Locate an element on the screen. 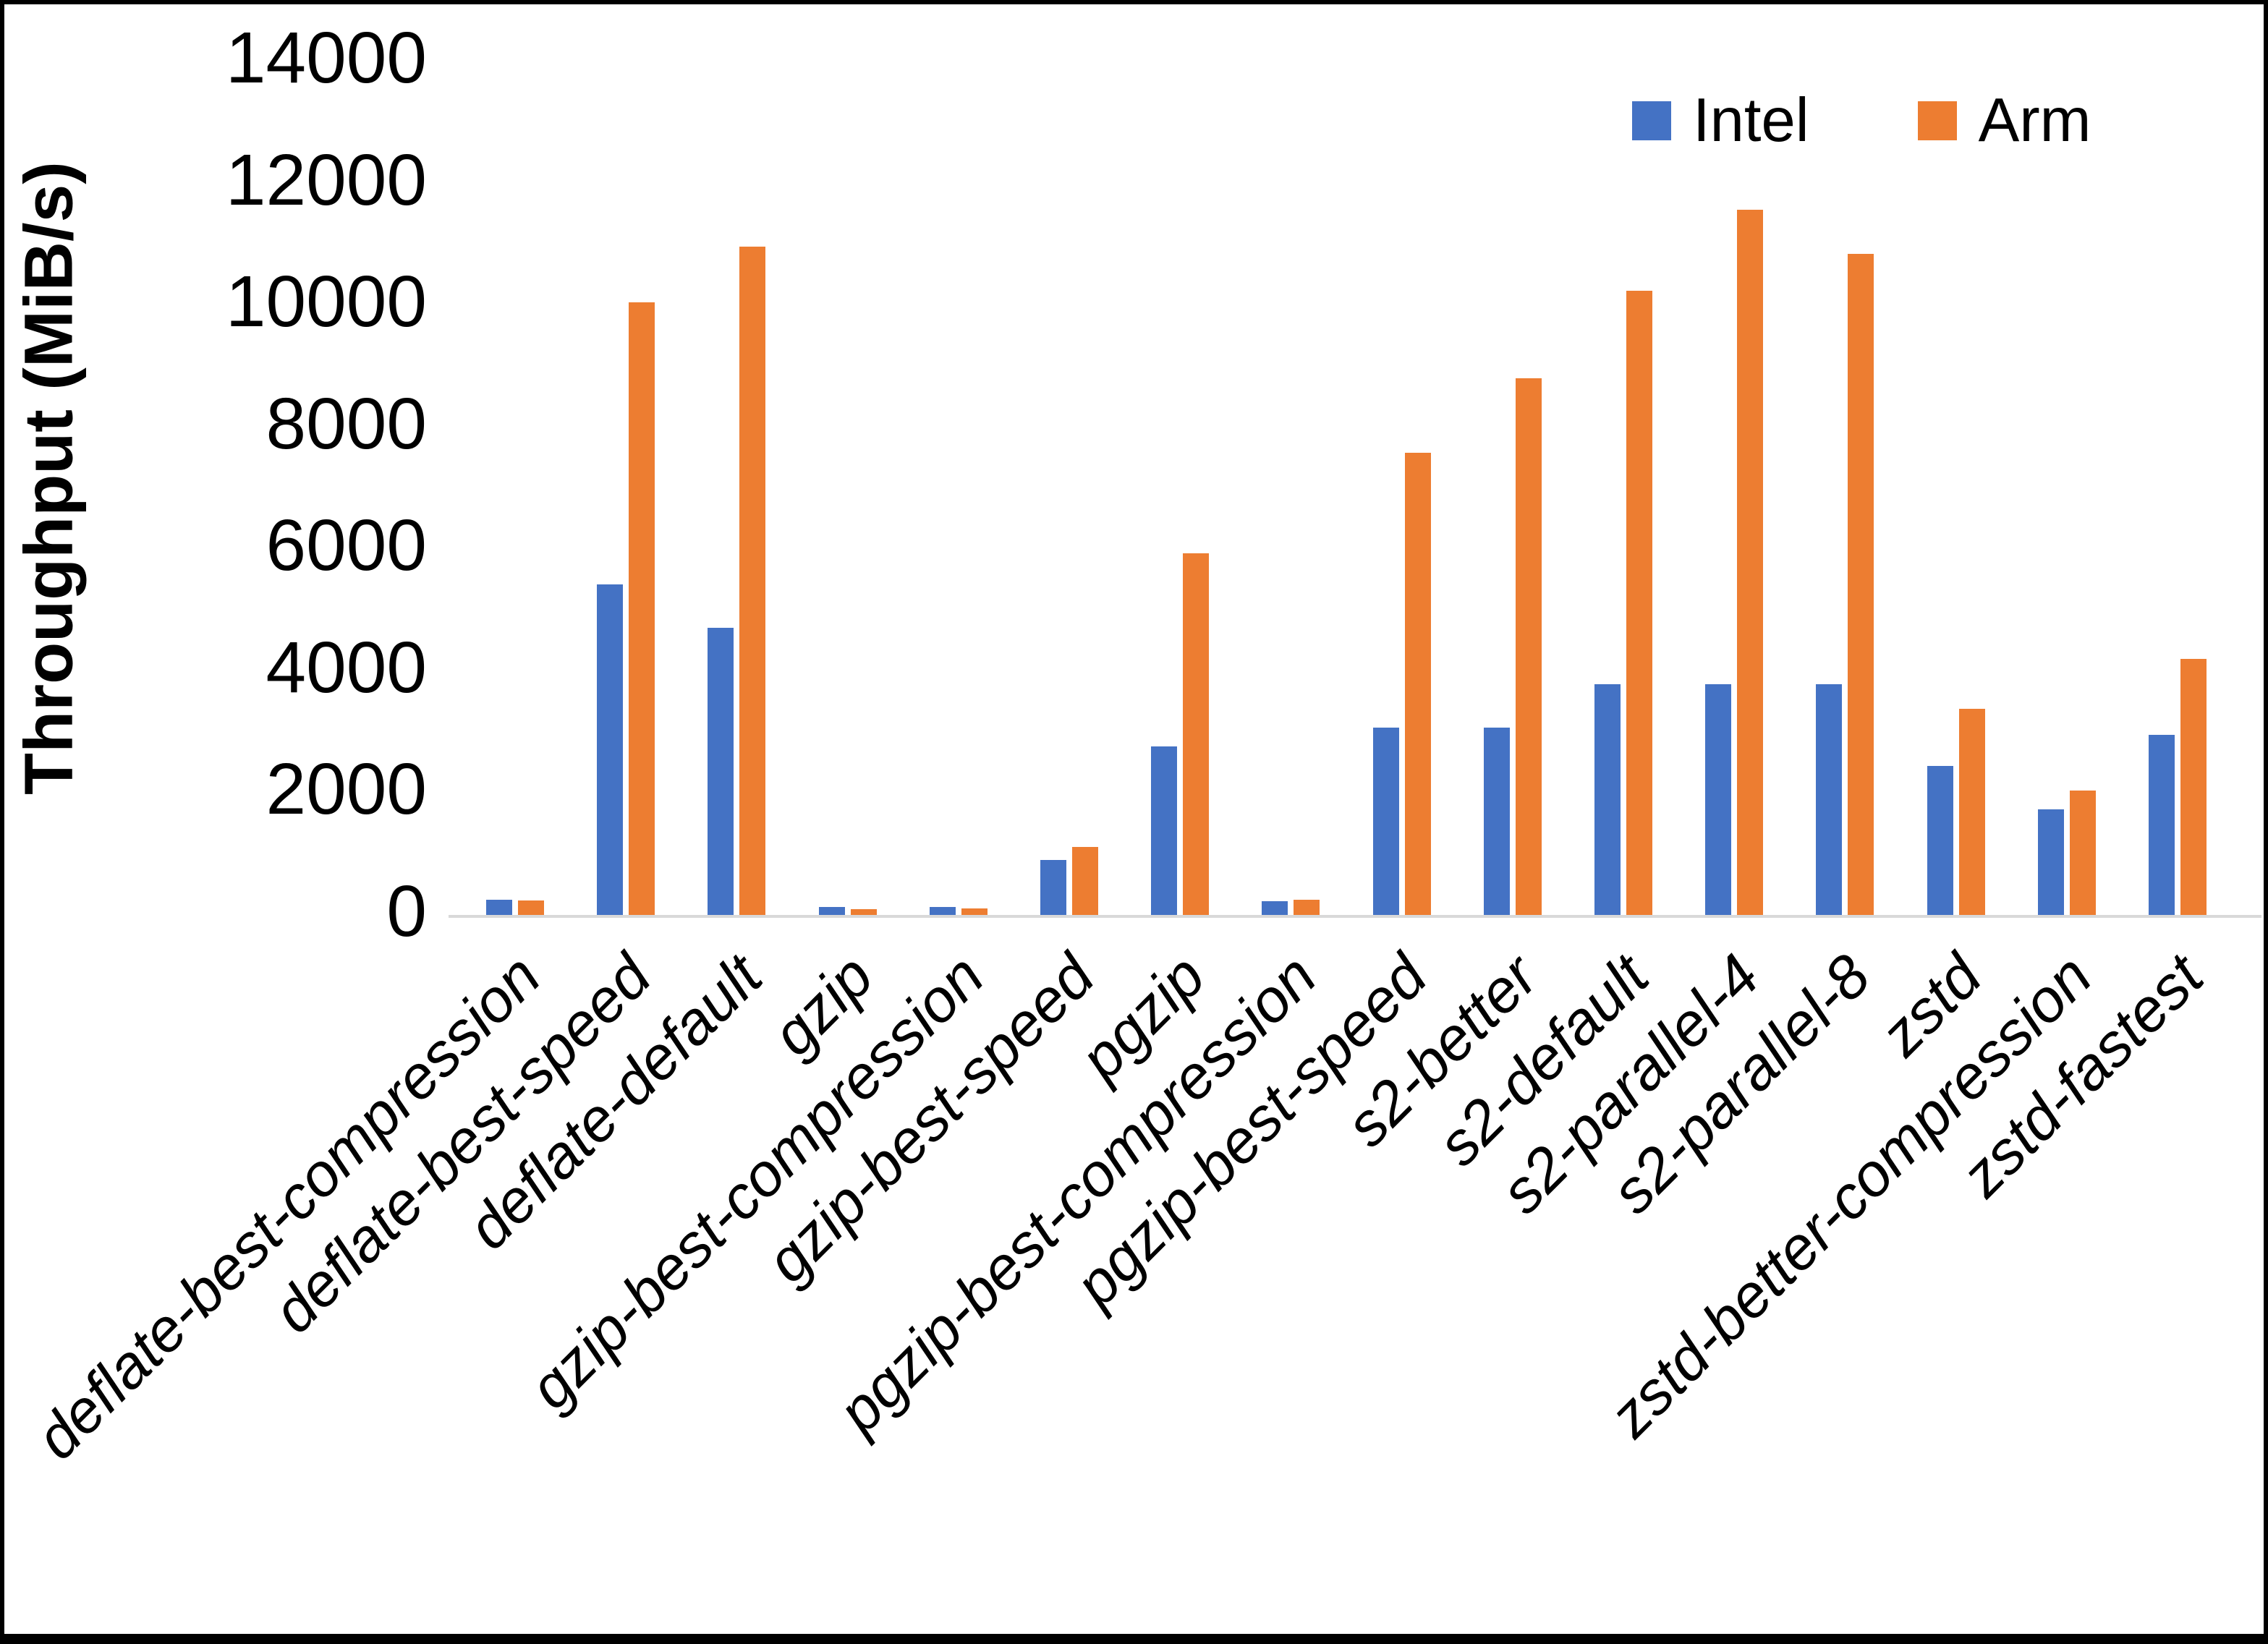 Image resolution: width=2268 pixels, height=1644 pixels. y-tick-label: 6000 is located at coordinates (346, 546).